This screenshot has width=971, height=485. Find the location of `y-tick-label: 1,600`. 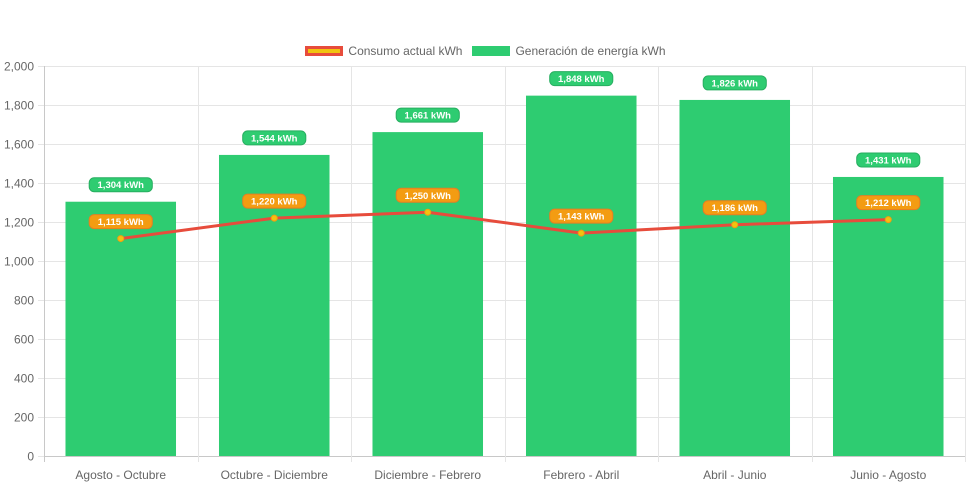

y-tick-label: 1,600 is located at coordinates (19, 145).